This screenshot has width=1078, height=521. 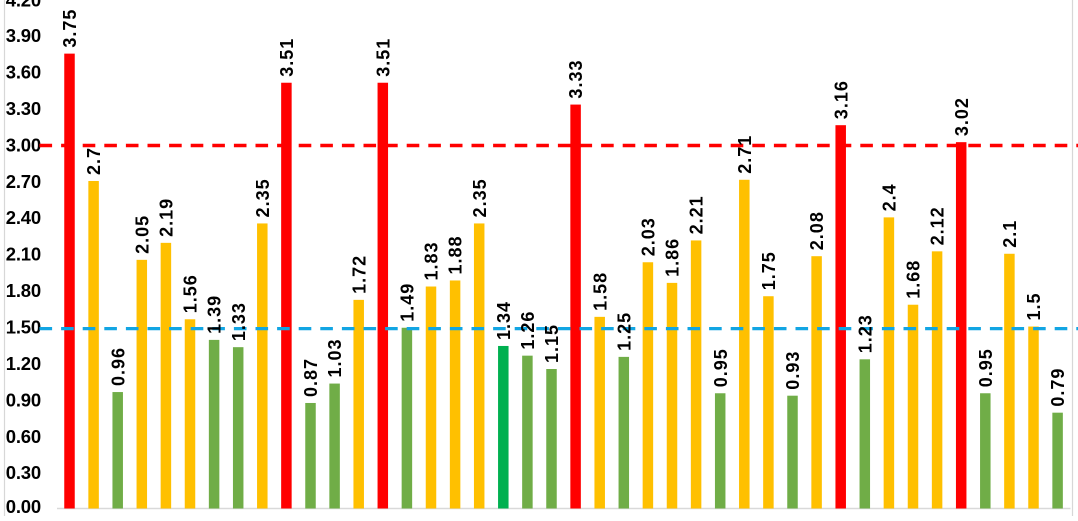 I want to click on svg-text: 1.58, so click(x=600, y=291).